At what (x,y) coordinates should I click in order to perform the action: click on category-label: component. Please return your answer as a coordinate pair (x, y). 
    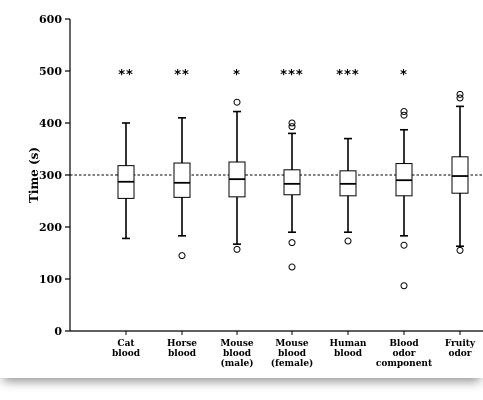
    Looking at the image, I should click on (404, 364).